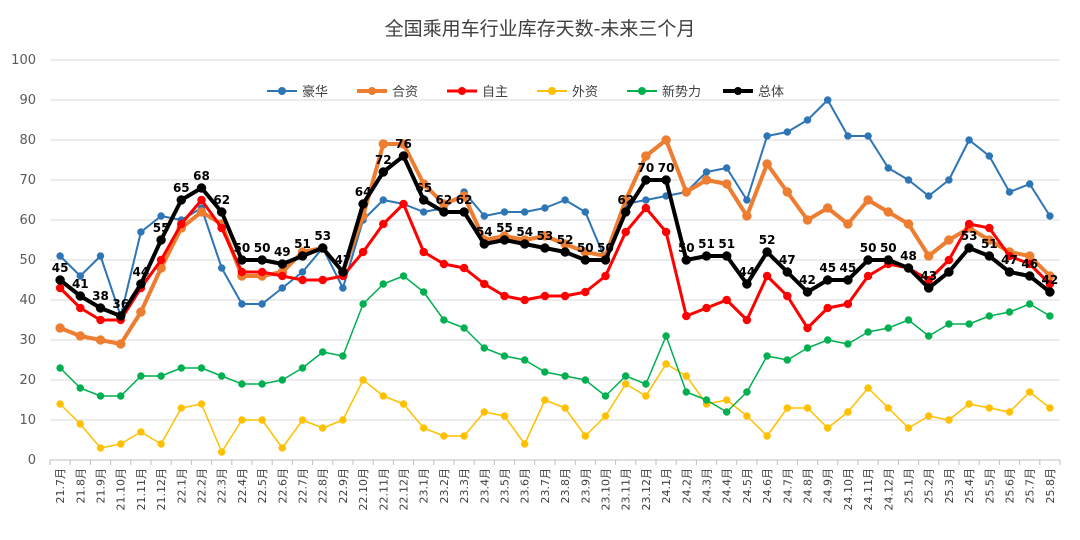 The height and width of the screenshot is (540, 1080). What do you see at coordinates (202, 486) in the screenshot?
I see `x-tick-label: 22.2月` at bounding box center [202, 486].